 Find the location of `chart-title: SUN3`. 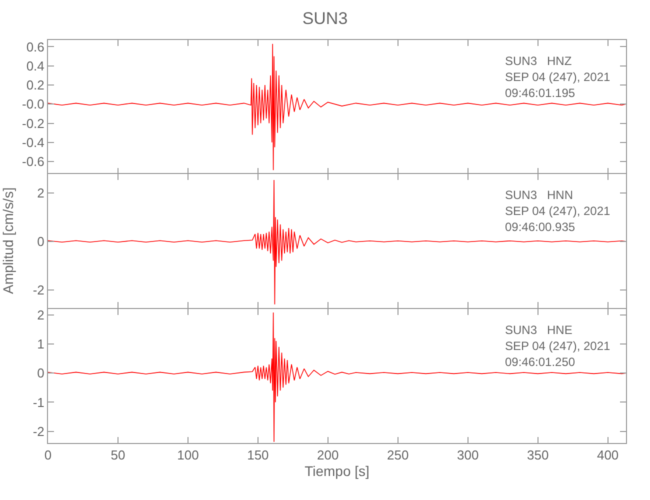

chart-title: SUN3 is located at coordinates (325, 18).